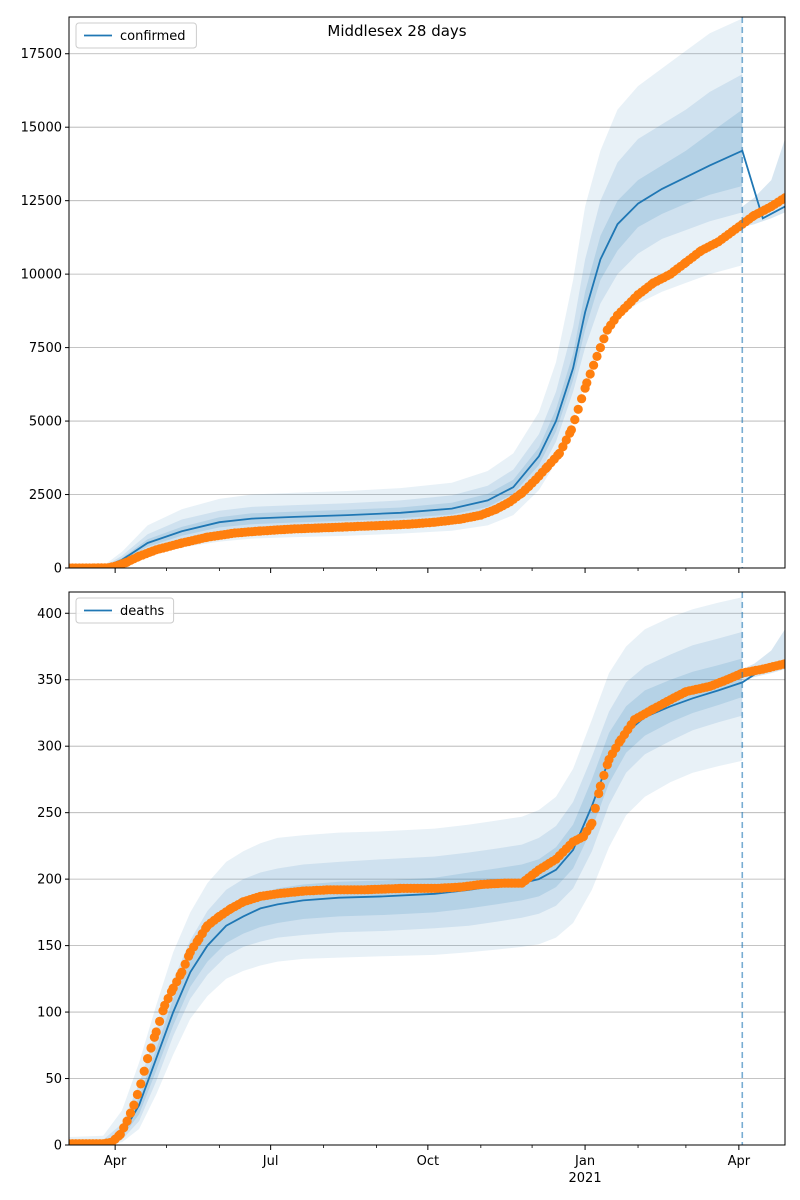 The image size is (800, 1200). What do you see at coordinates (142, 611) in the screenshot?
I see `legend-label: deaths` at bounding box center [142, 611].